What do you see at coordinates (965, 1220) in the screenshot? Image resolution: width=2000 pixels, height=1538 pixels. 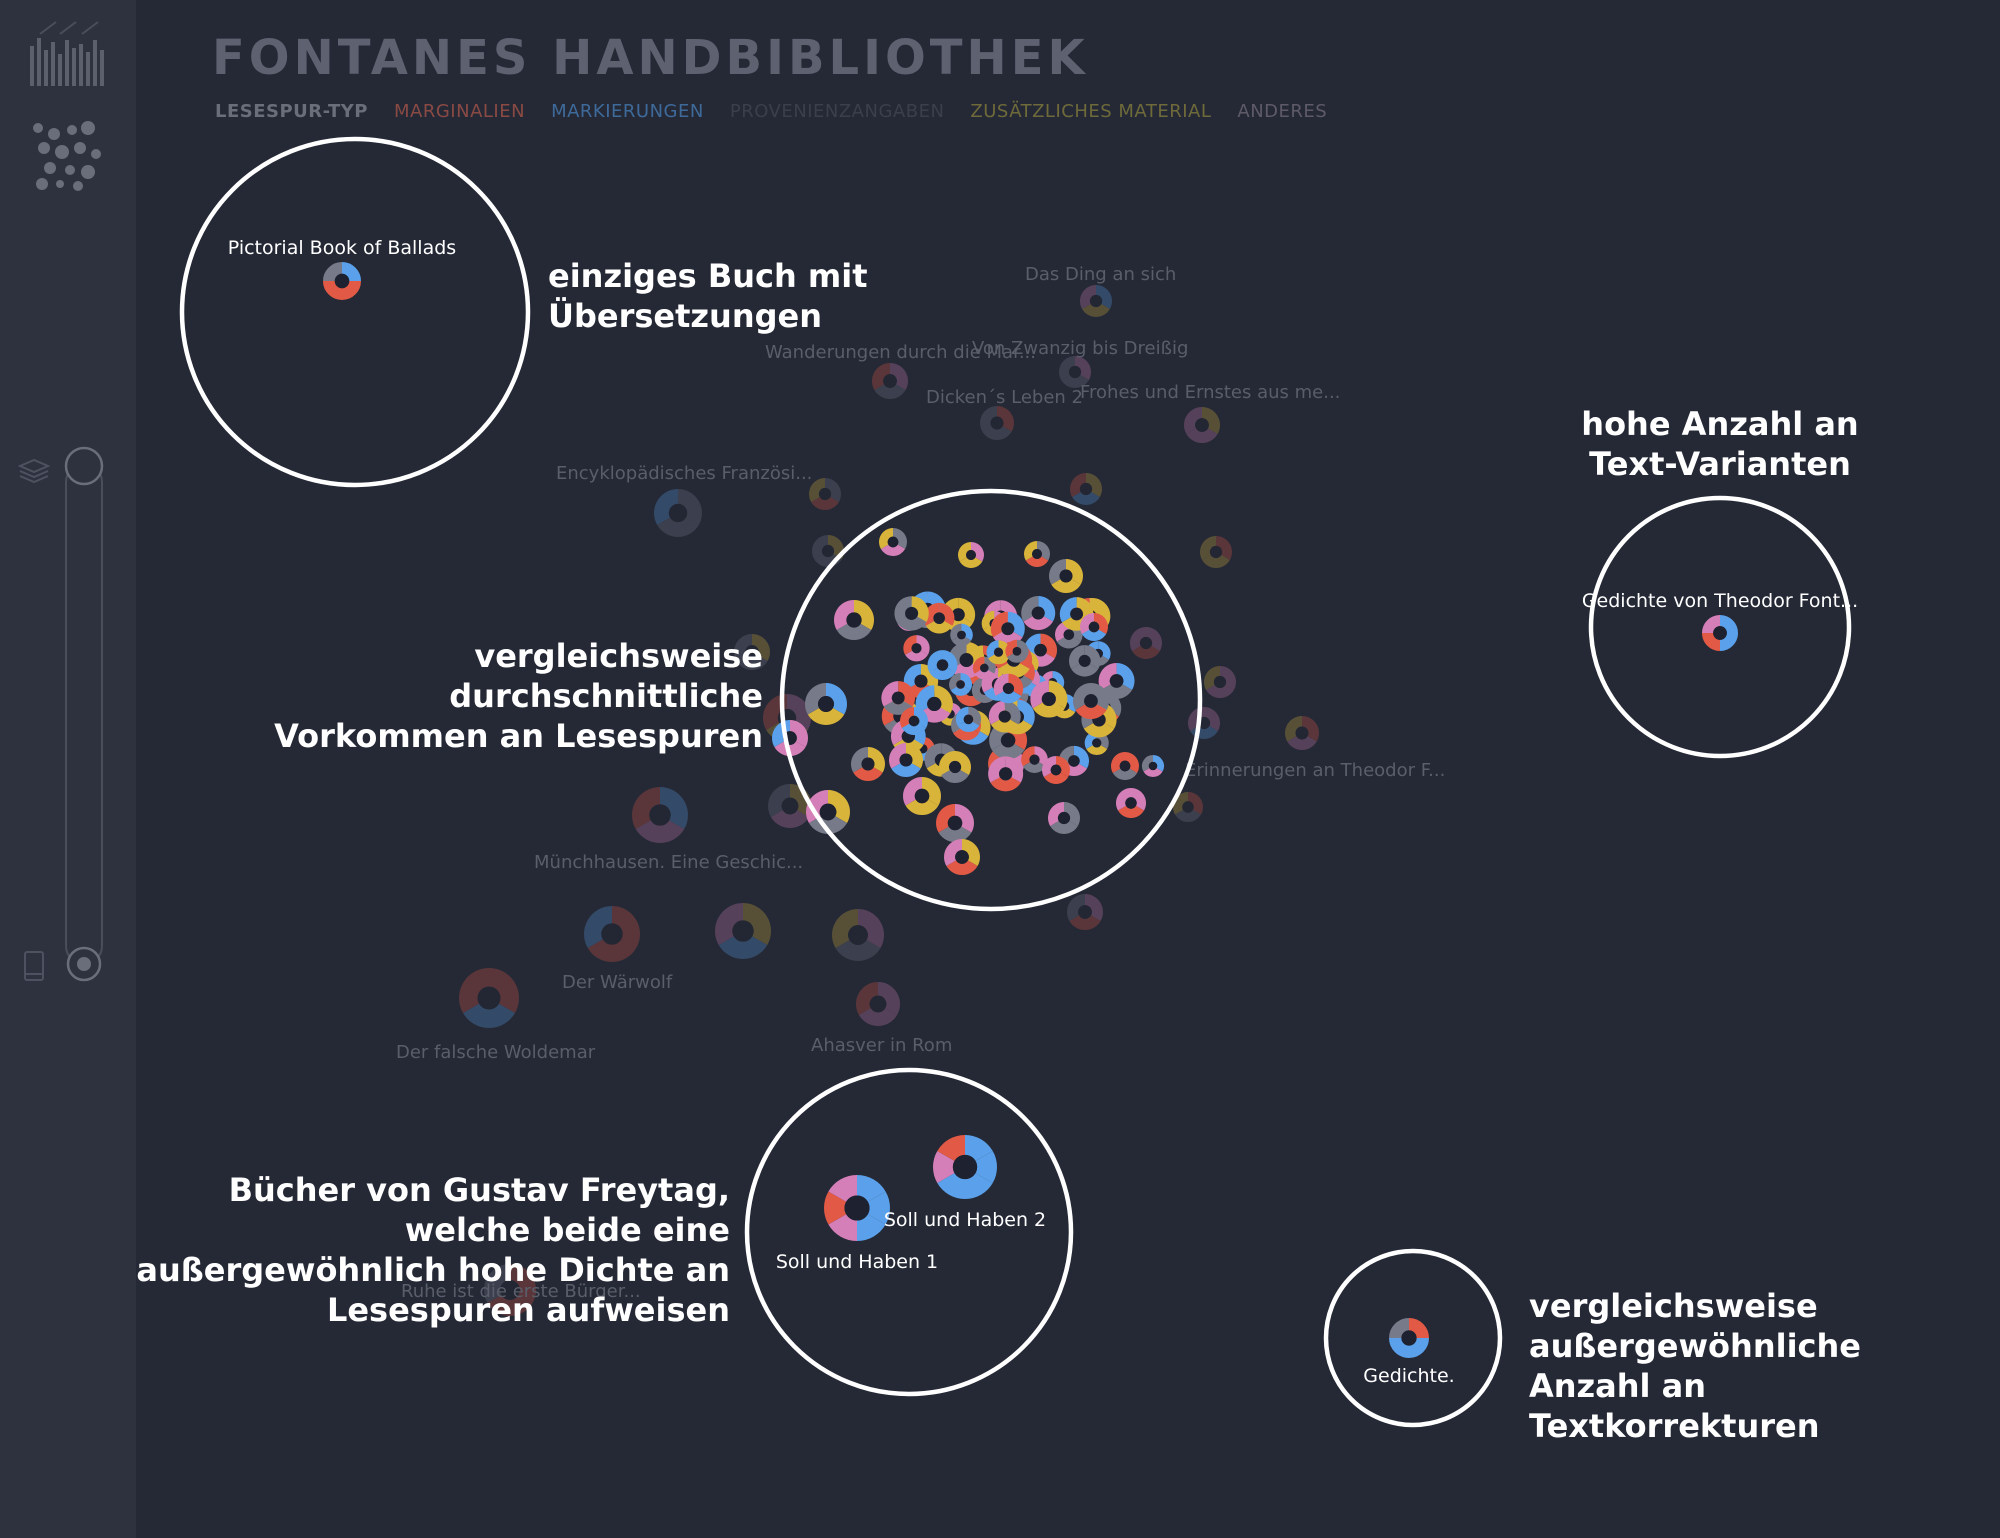 I see `book-label-soll-und-haben-2: Soll und Haben 2` at bounding box center [965, 1220].